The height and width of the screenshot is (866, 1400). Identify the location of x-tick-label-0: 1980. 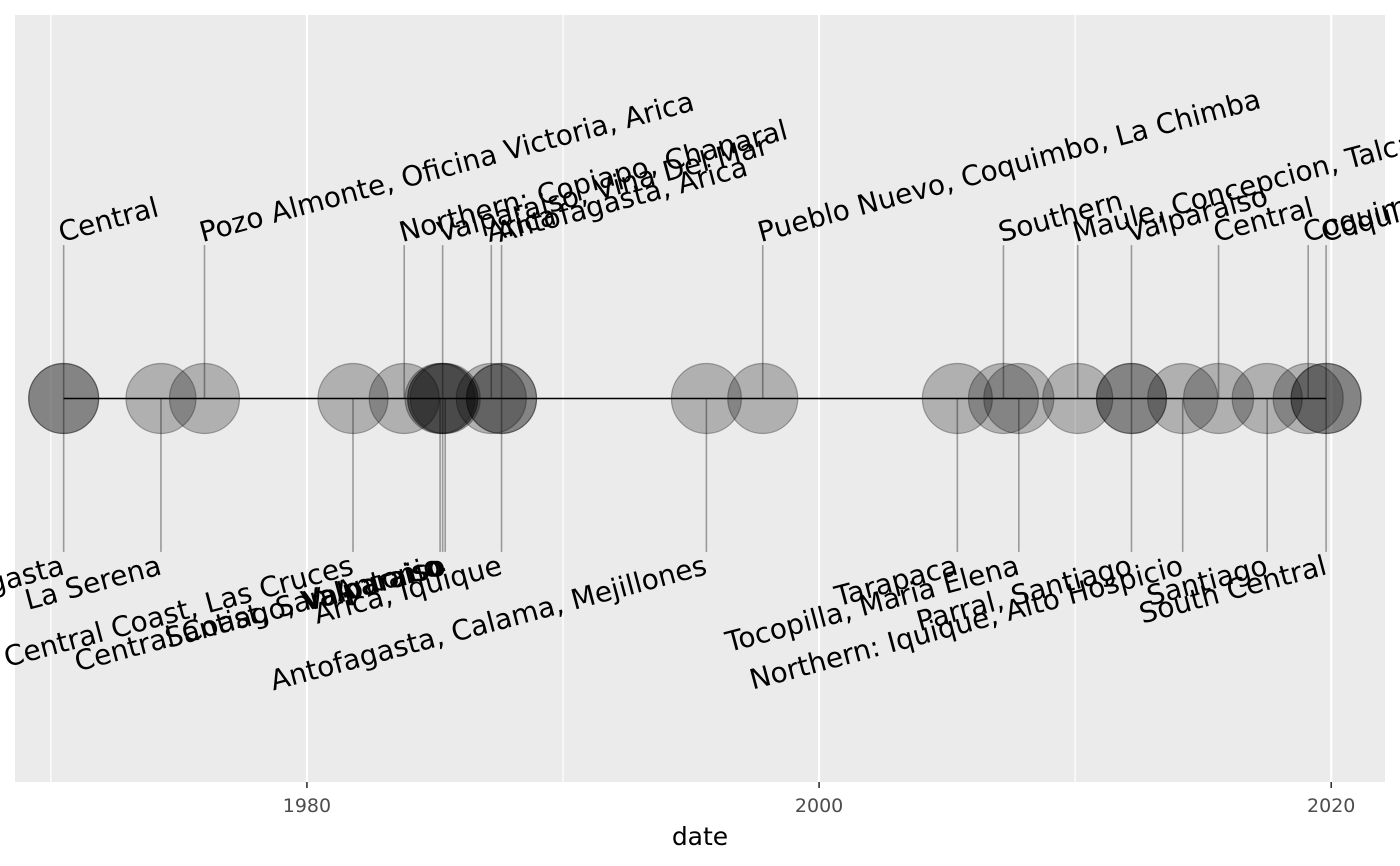
(307, 806).